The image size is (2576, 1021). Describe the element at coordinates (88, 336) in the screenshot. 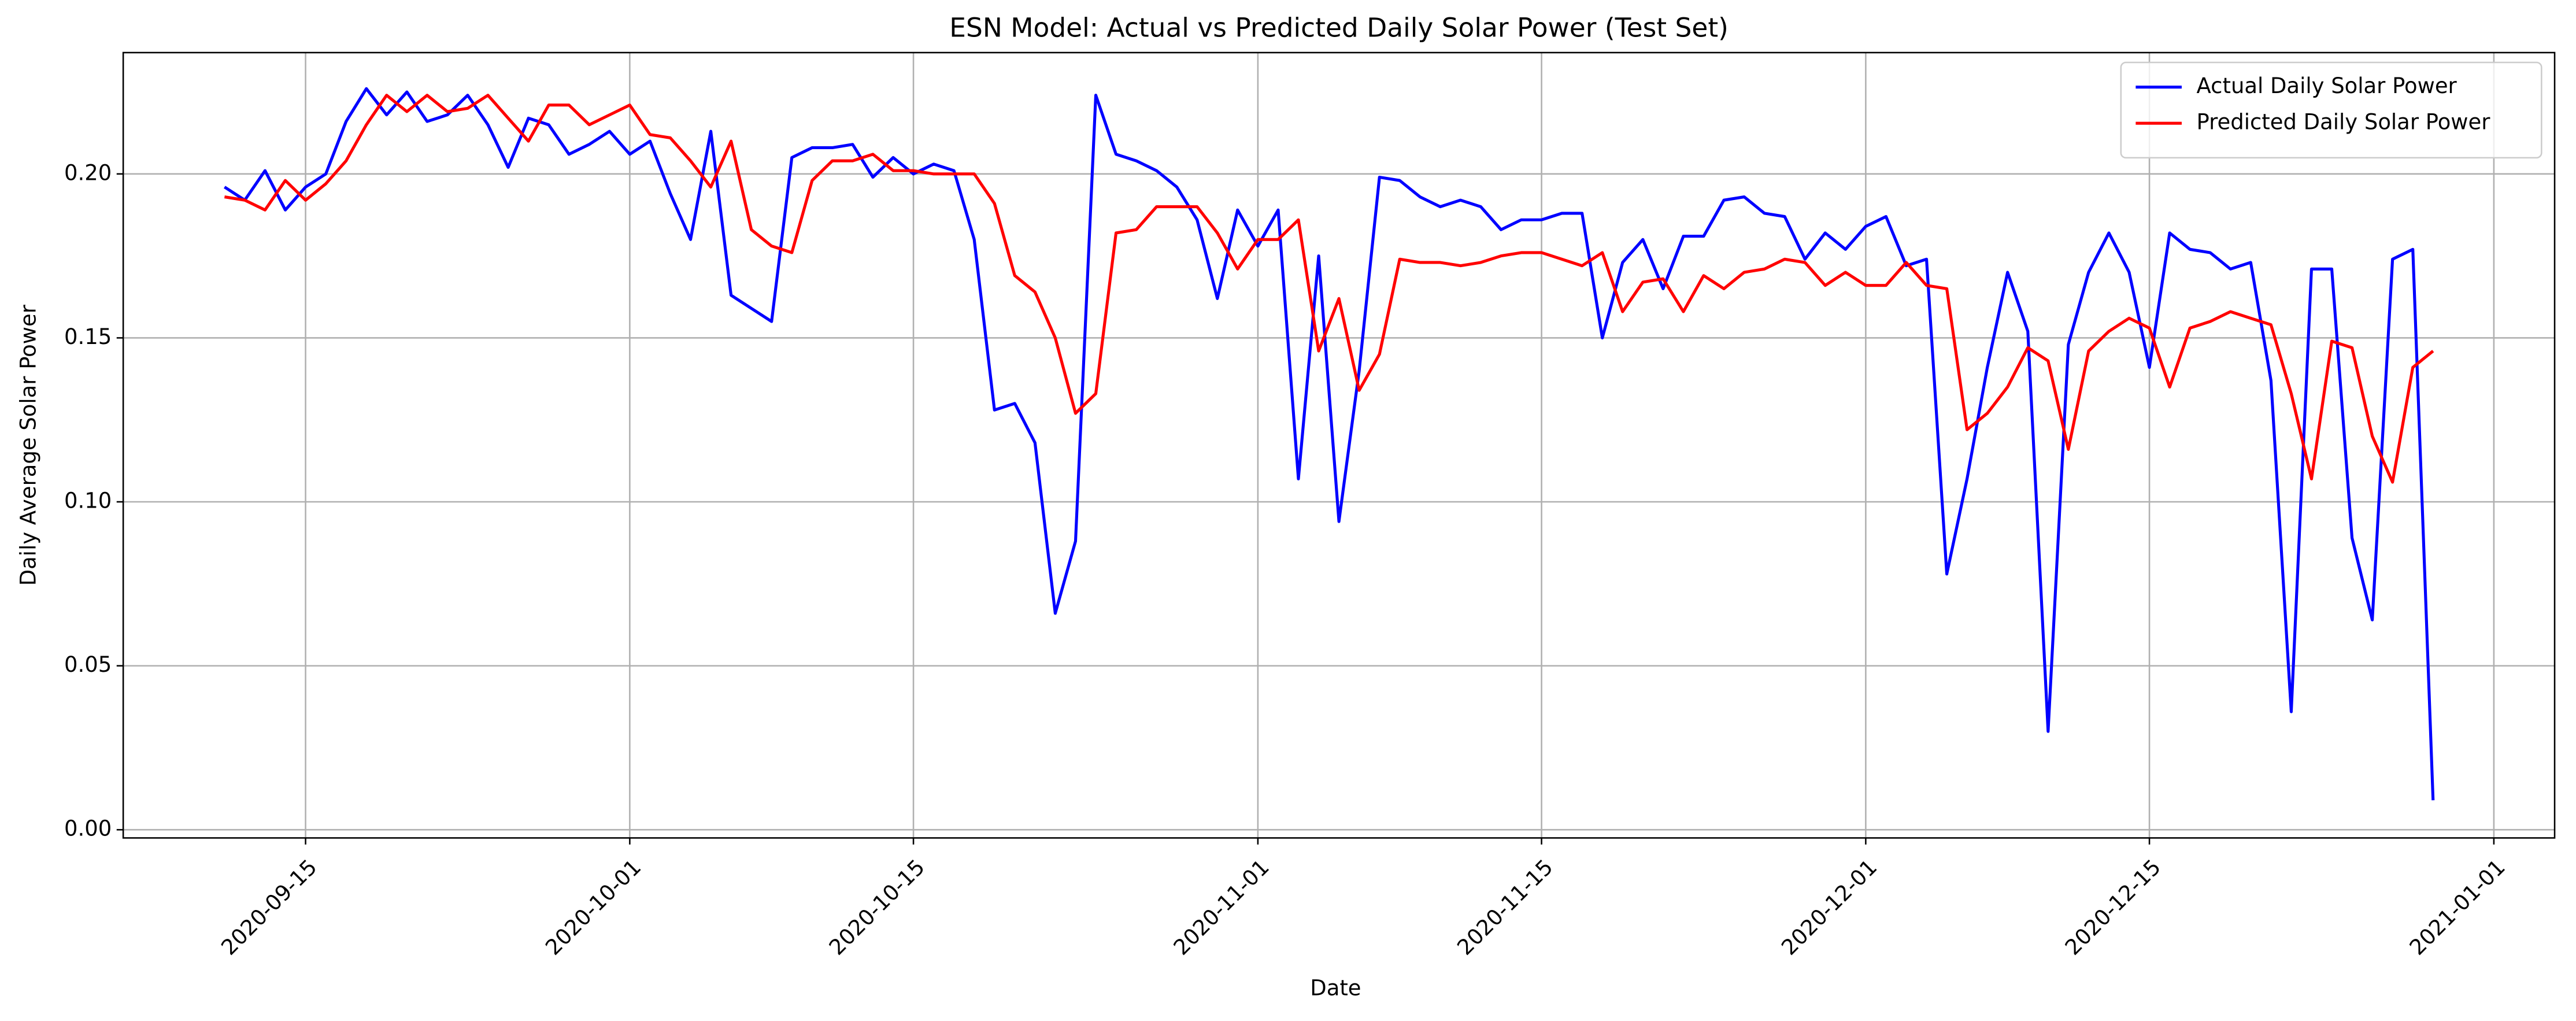

I see `y-tick-label: 0.15` at that location.